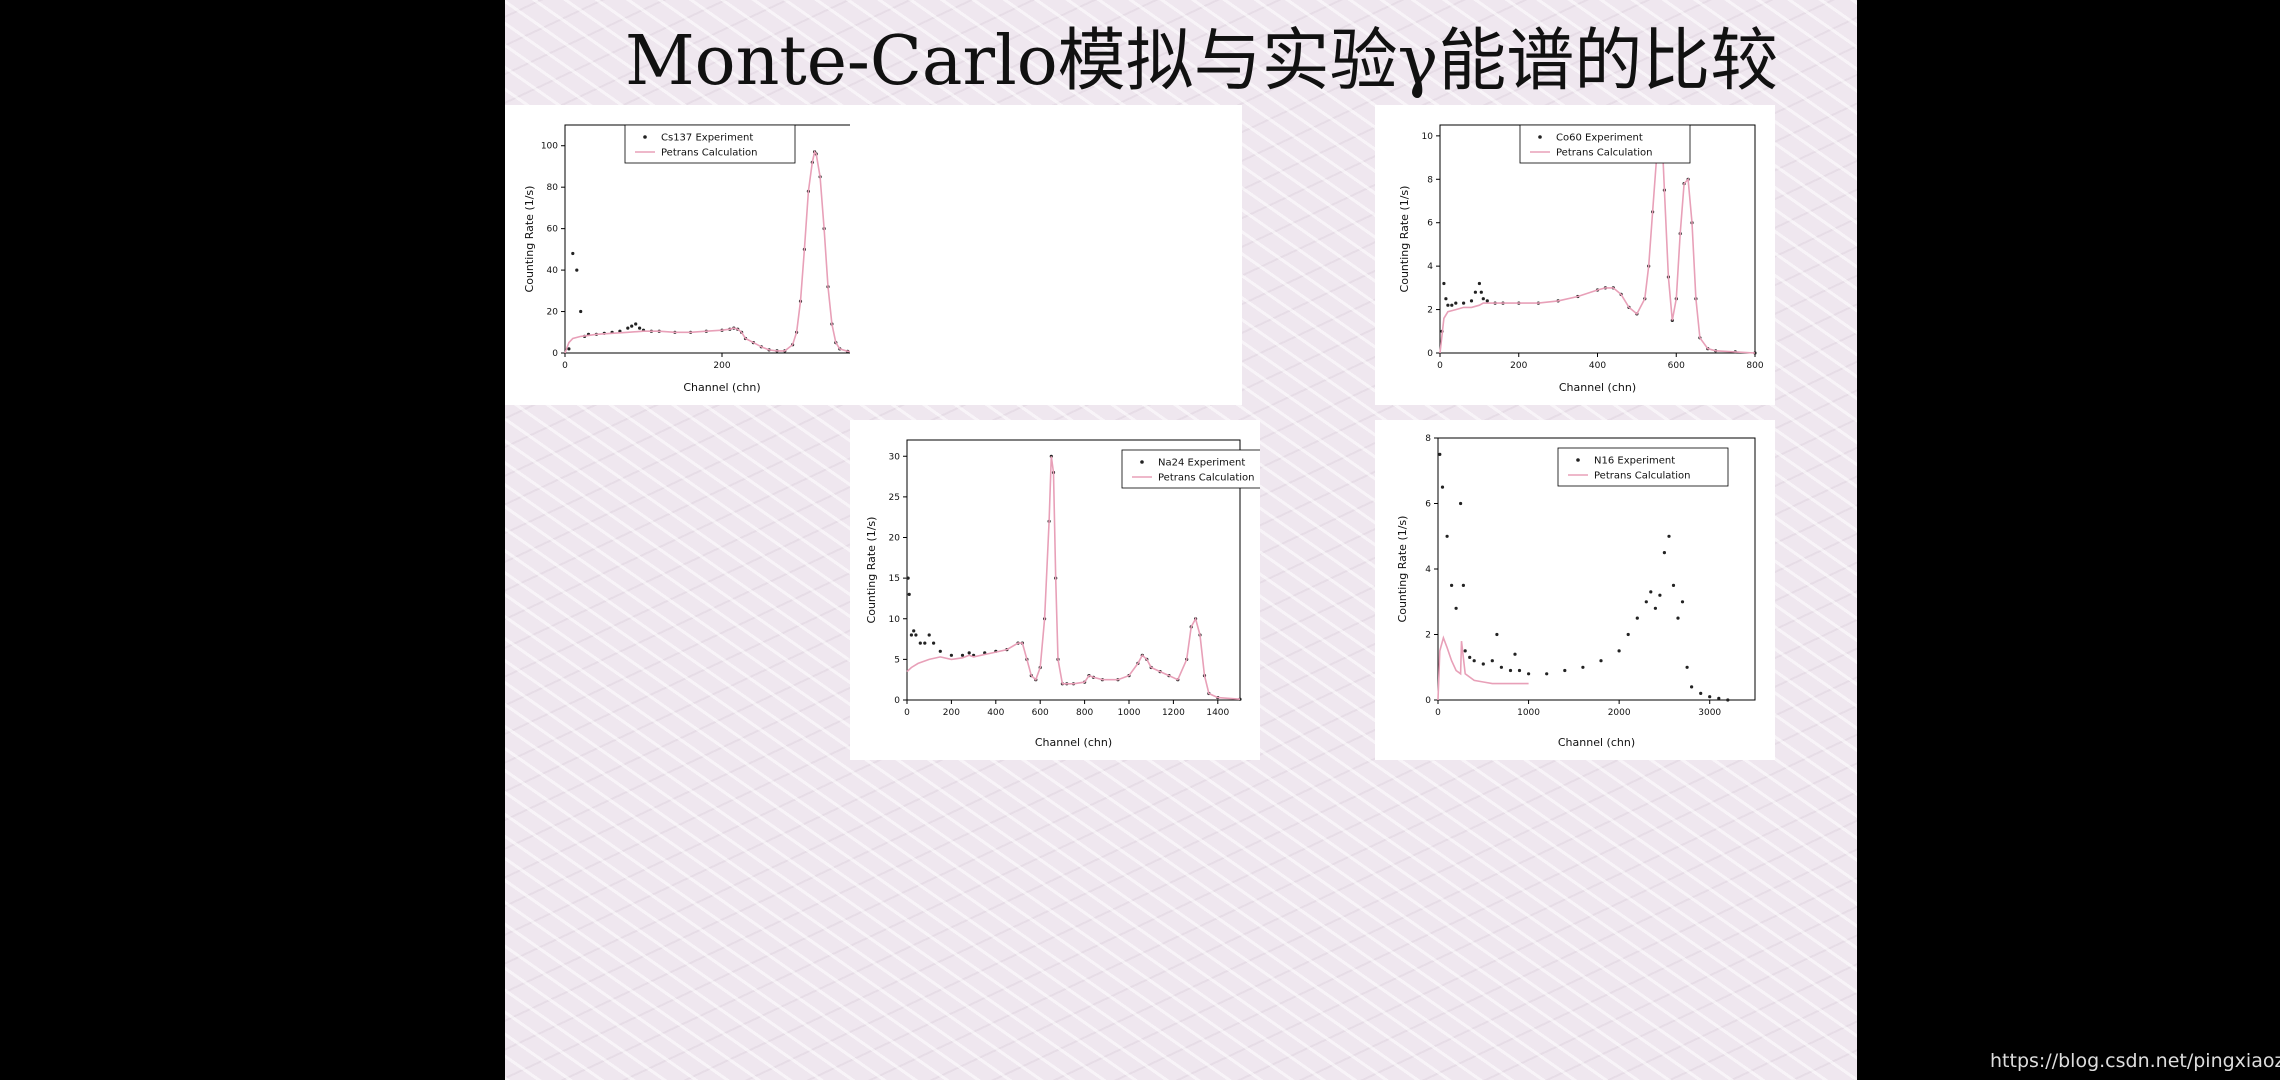  I want to click on y-tick-label: 60, so click(553, 230).